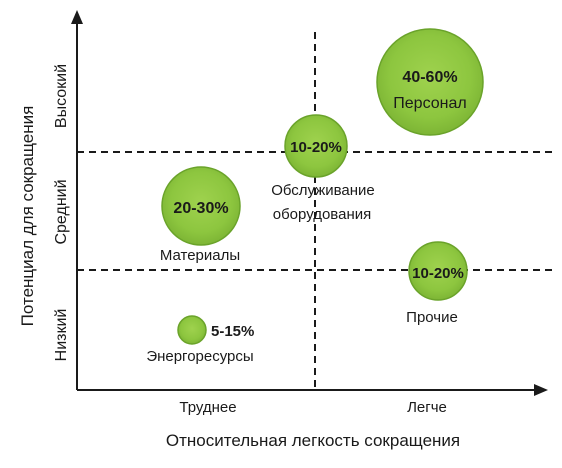  What do you see at coordinates (27, 216) in the screenshot?
I see `y-axis-title: Потенциал для сокращения` at bounding box center [27, 216].